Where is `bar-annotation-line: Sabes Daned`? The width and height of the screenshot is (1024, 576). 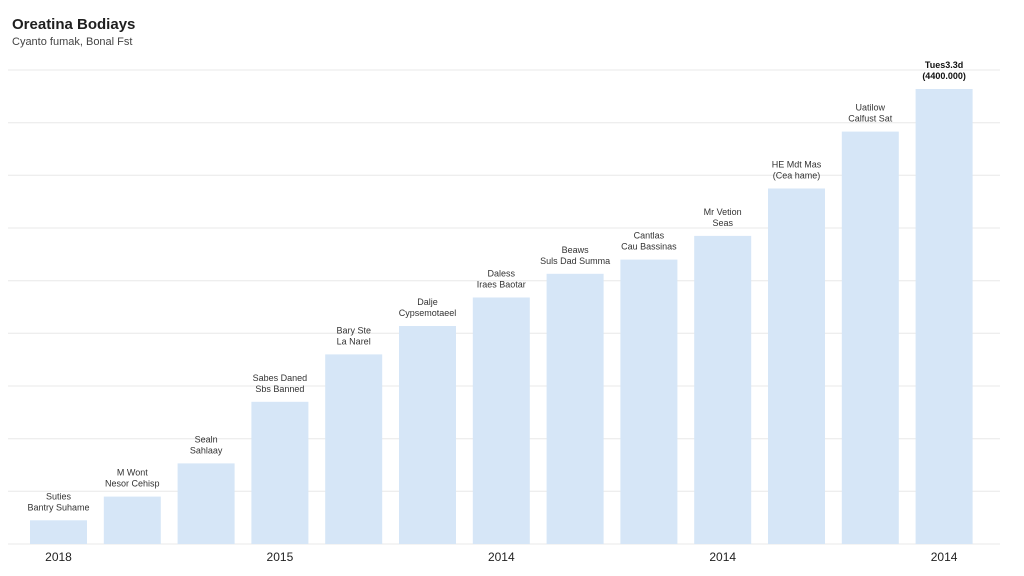
bar-annotation-line: Sabes Daned is located at coordinates (280, 378).